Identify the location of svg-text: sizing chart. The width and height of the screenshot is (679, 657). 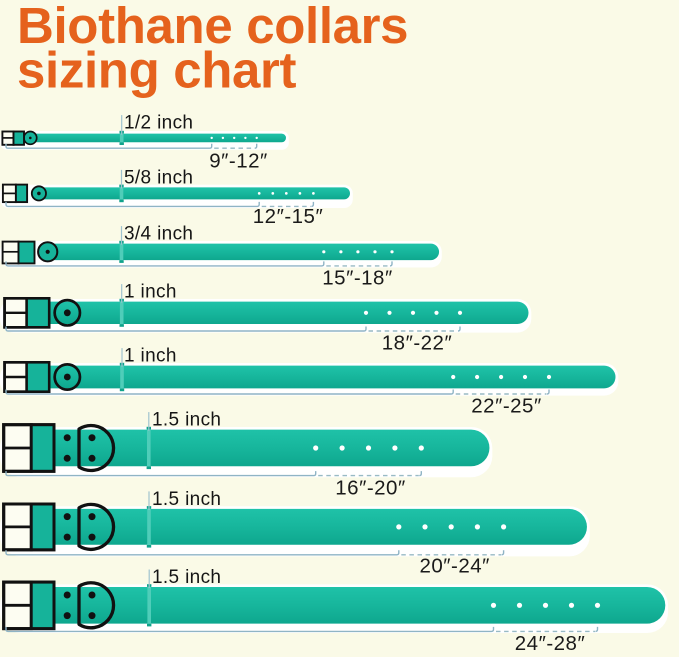
(157, 70).